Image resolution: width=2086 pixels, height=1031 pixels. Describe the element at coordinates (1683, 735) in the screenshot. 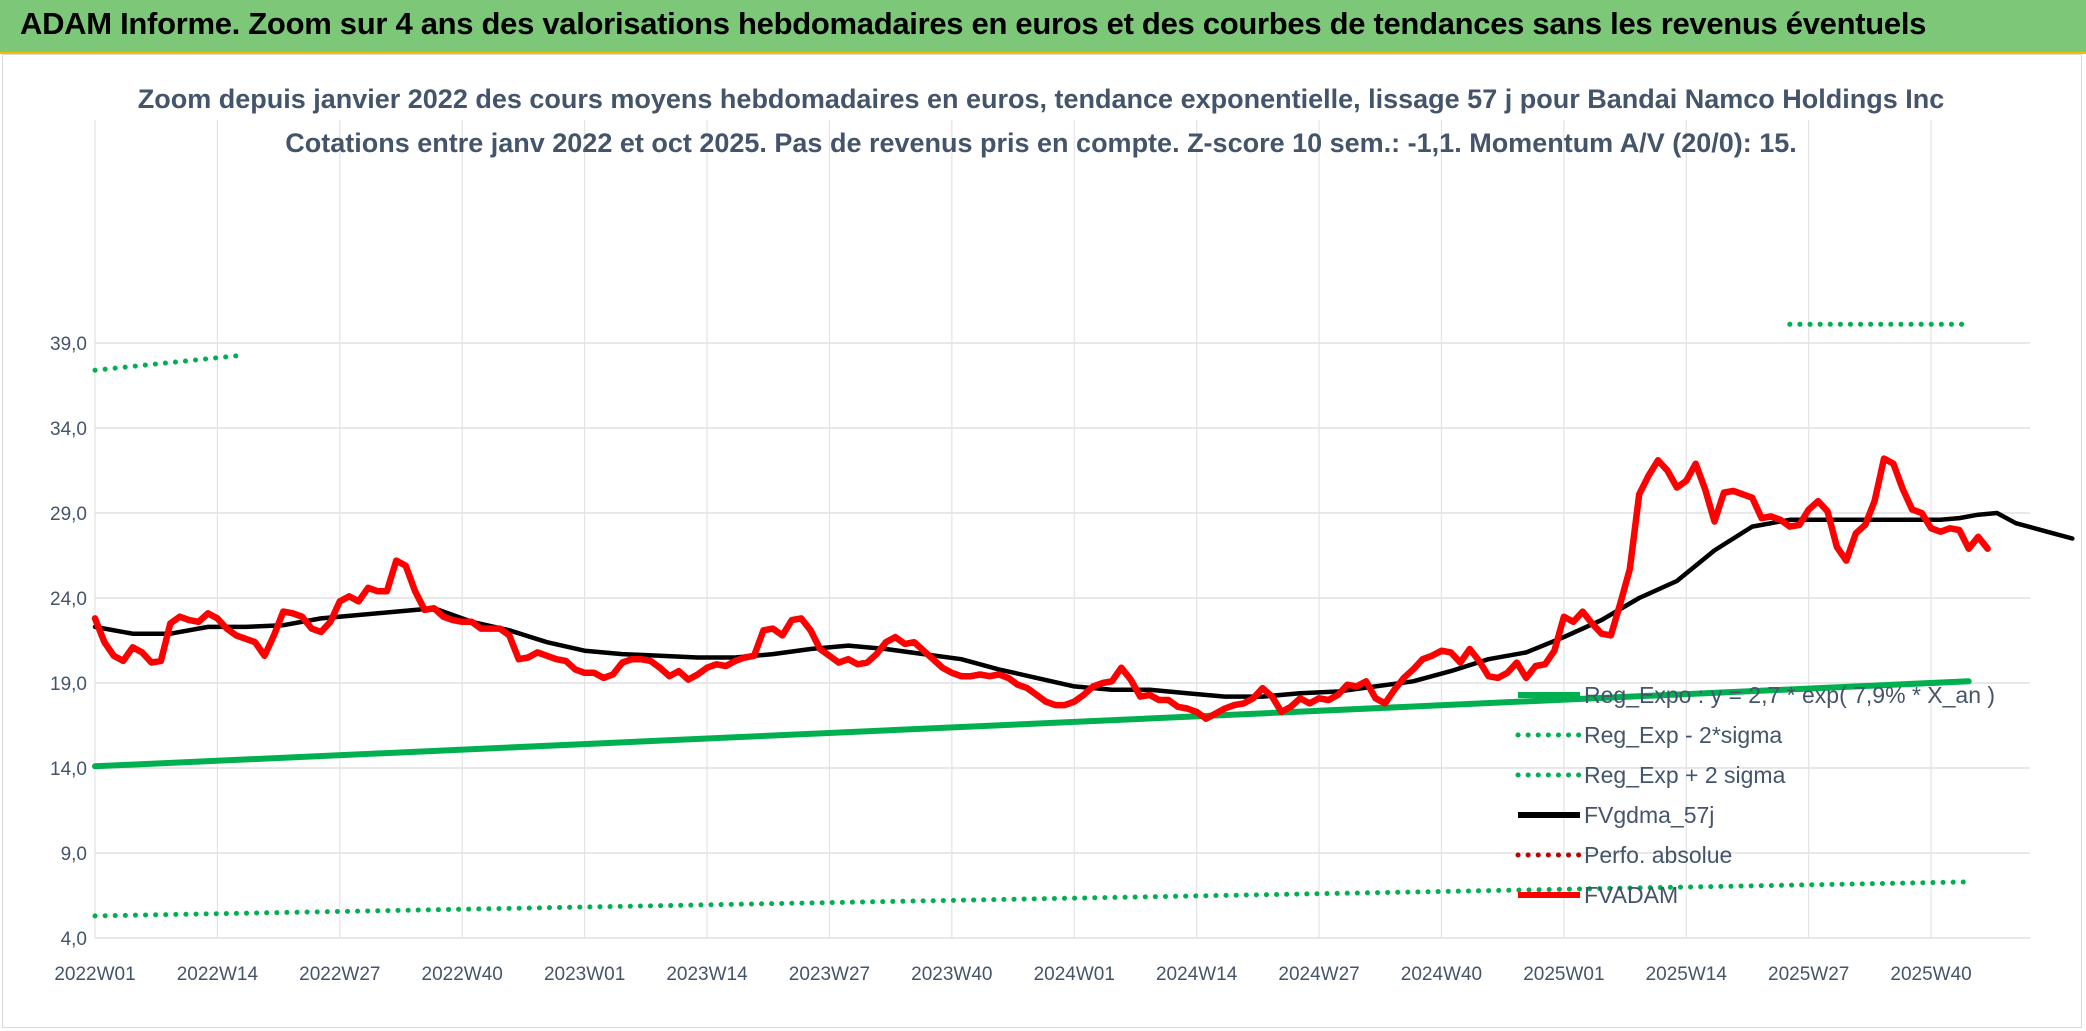

I see `legend-label: Reg_Exp - 2*sigma` at that location.